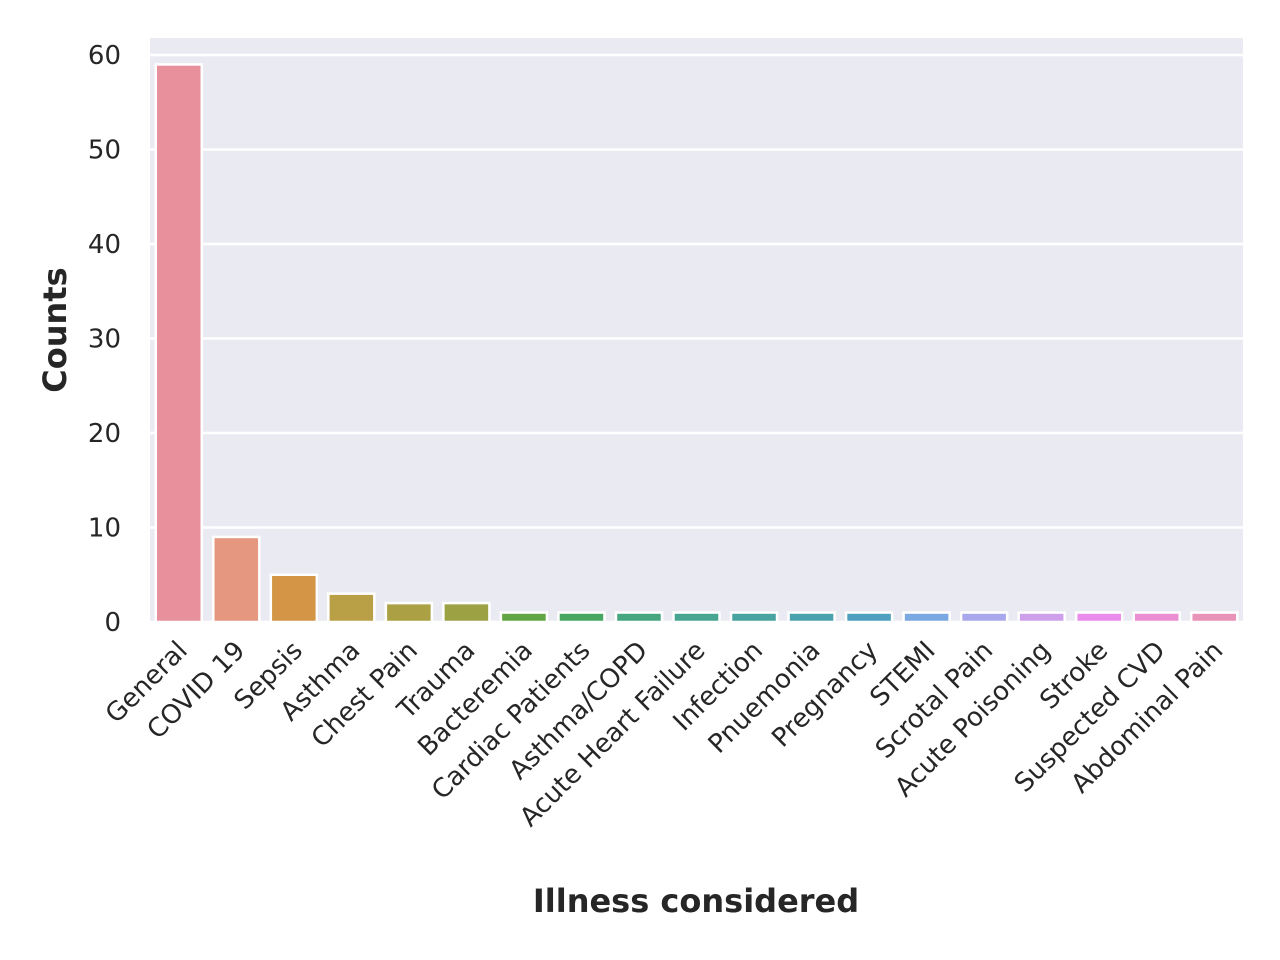 The height and width of the screenshot is (960, 1280). I want to click on y-tick-label: 30, so click(104, 340).